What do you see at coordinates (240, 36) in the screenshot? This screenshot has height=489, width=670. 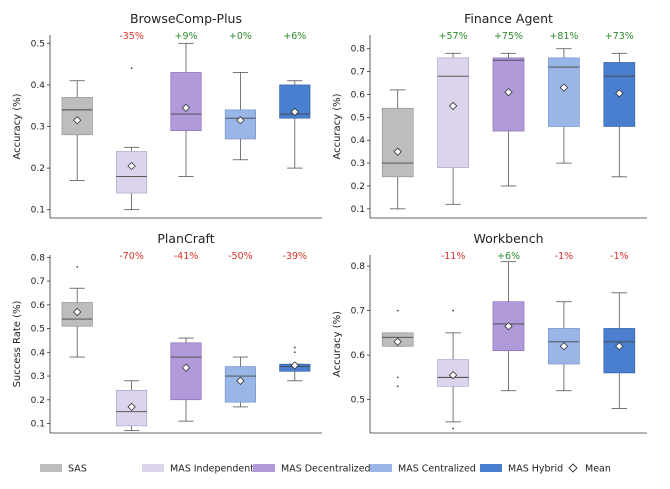 I see `delta-annotation: +0%` at bounding box center [240, 36].